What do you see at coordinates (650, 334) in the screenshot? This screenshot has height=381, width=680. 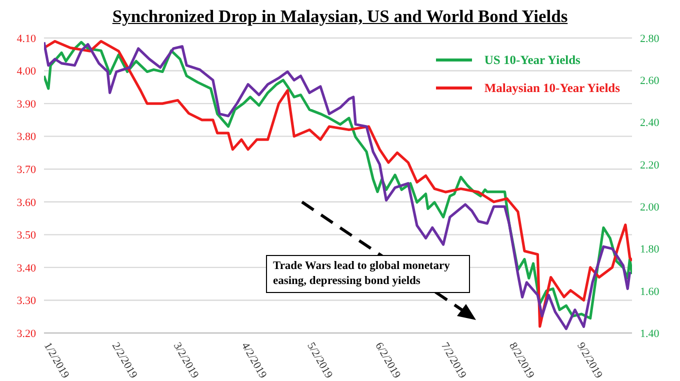 I see `y2-tick-label: 1.40` at bounding box center [650, 334].